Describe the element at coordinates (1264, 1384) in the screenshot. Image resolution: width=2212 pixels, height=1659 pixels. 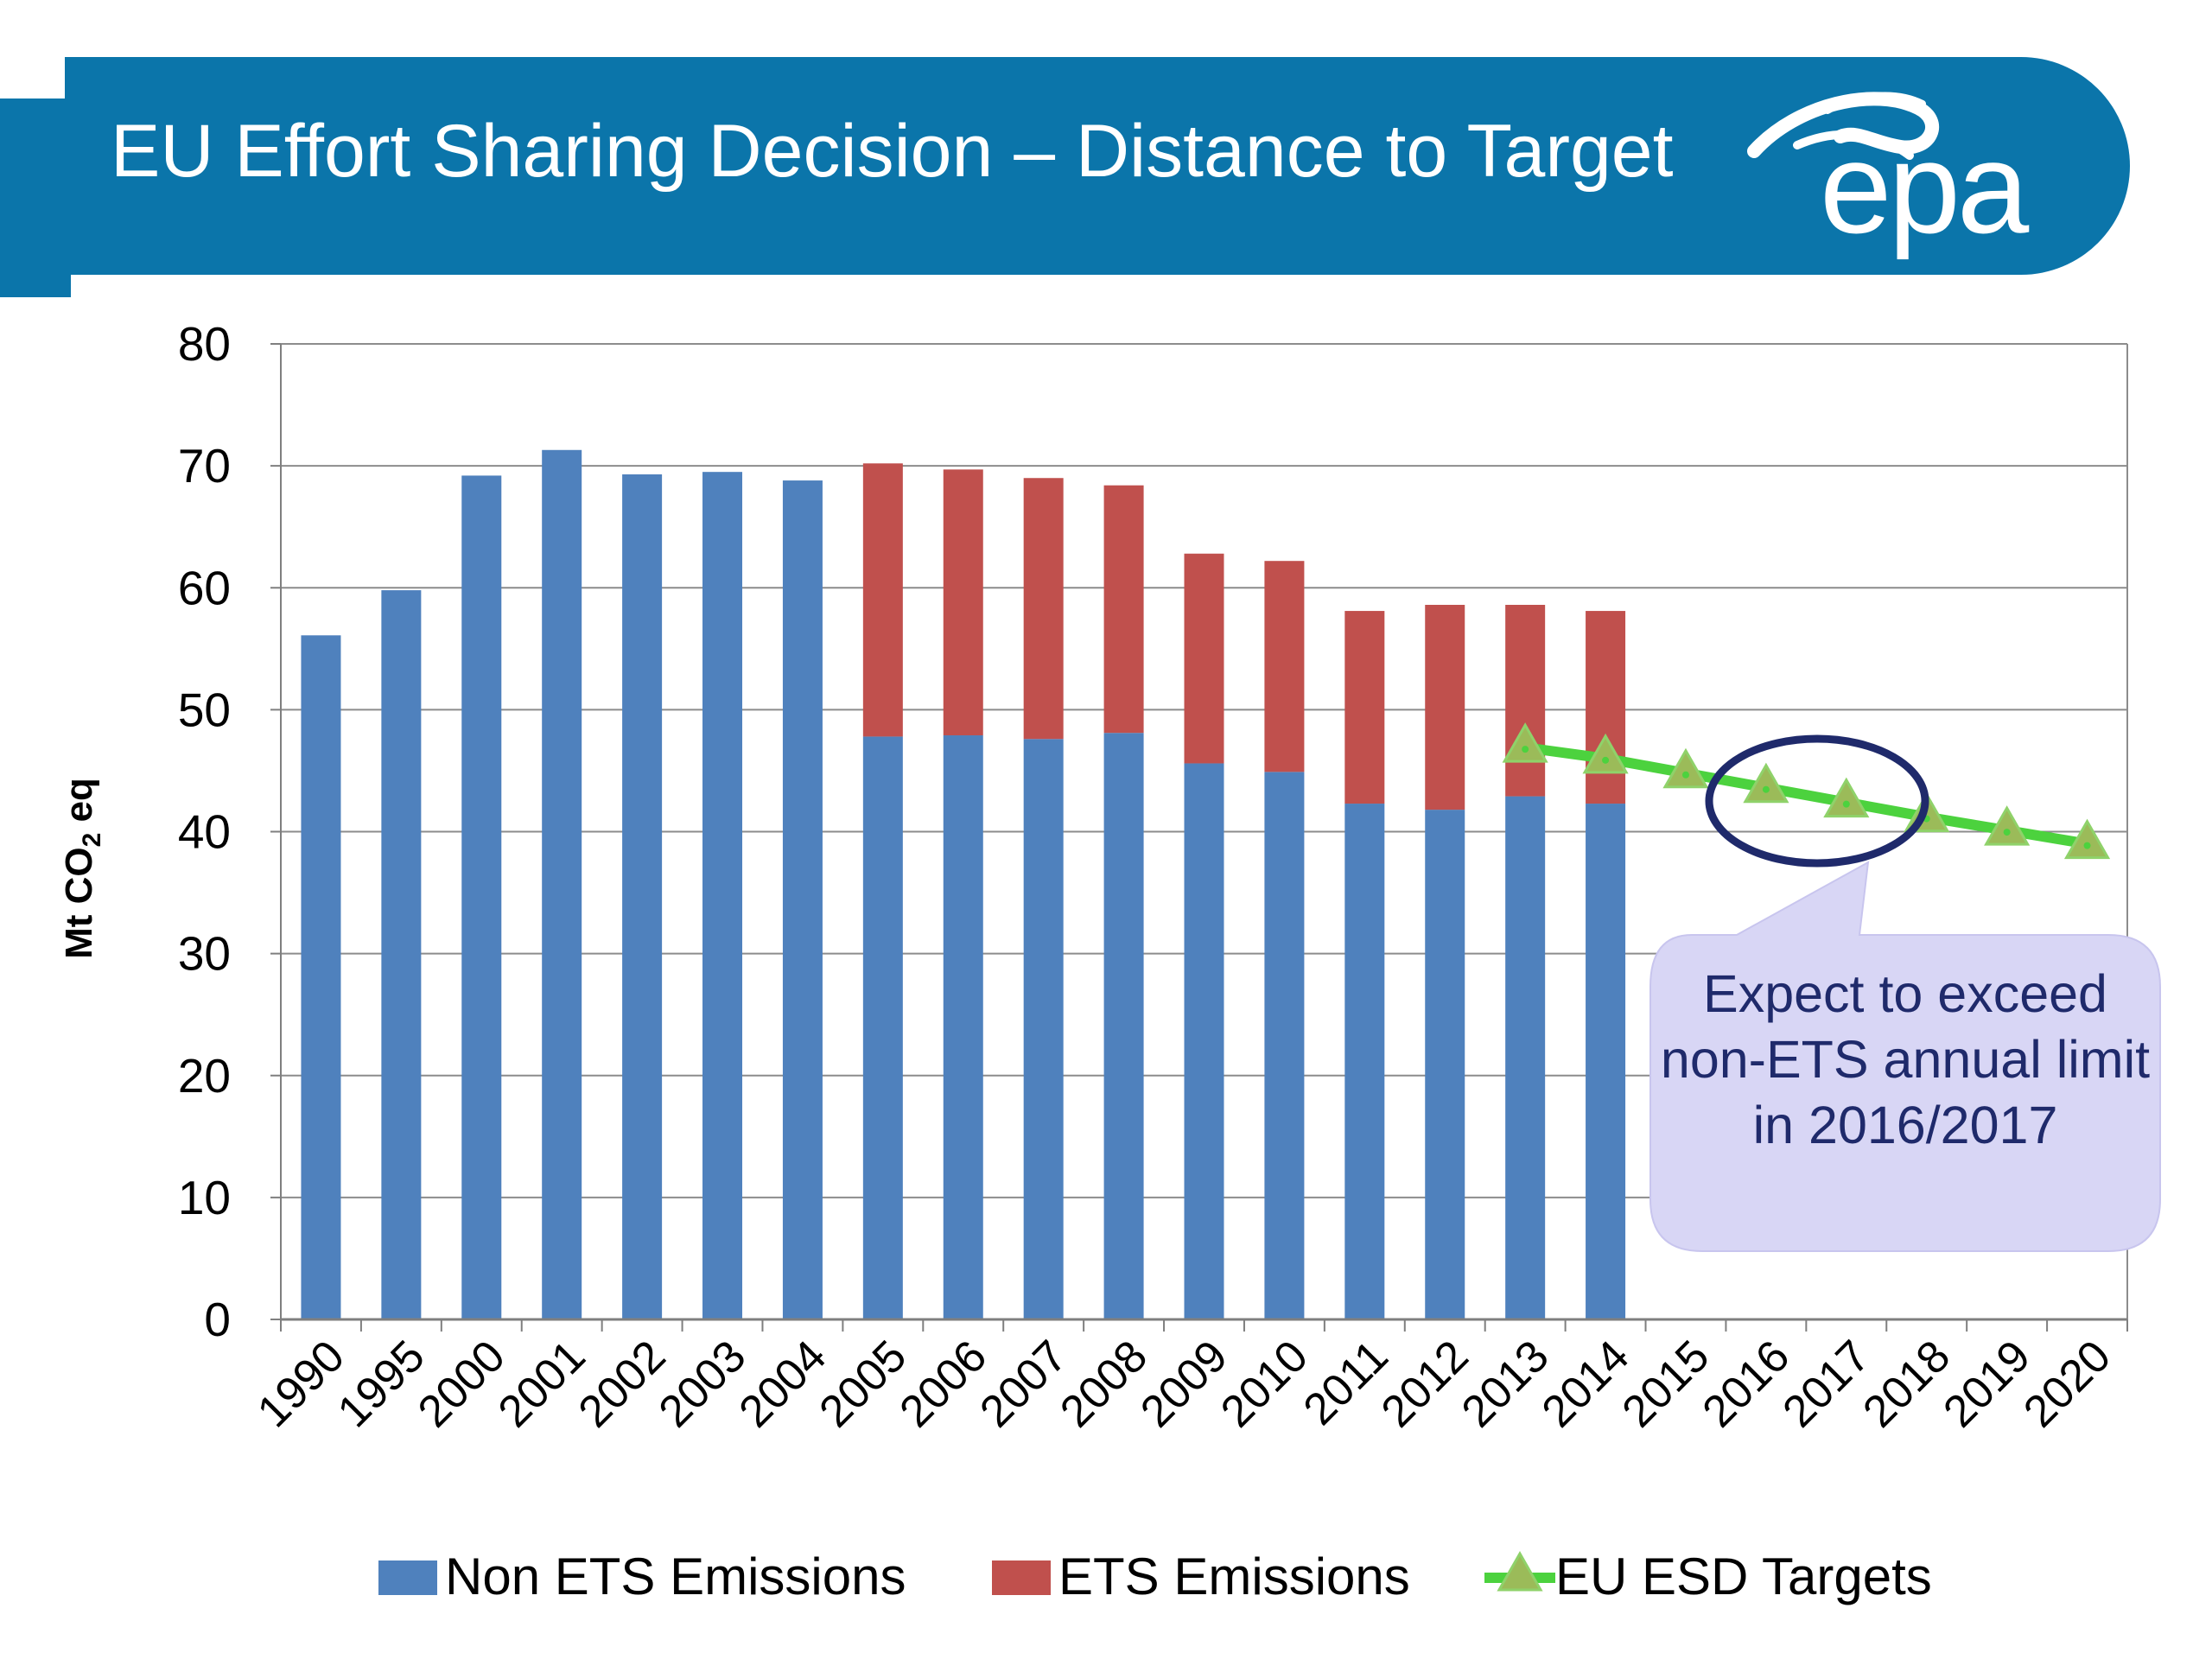
I see `x-tick-label: 2010` at that location.